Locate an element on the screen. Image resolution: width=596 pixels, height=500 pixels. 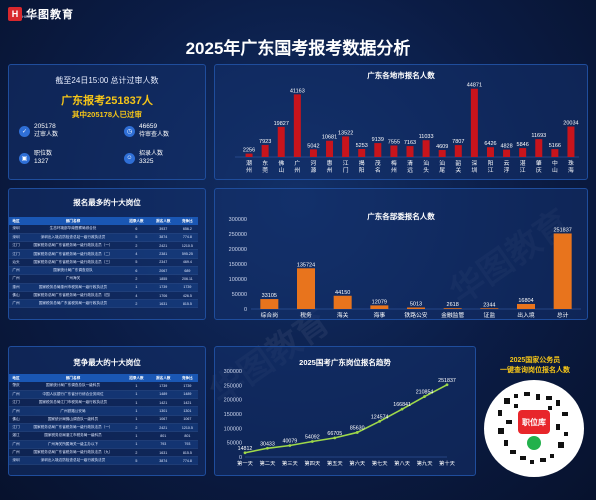
table-cell: 656.2 is located at coordinates (187, 229).